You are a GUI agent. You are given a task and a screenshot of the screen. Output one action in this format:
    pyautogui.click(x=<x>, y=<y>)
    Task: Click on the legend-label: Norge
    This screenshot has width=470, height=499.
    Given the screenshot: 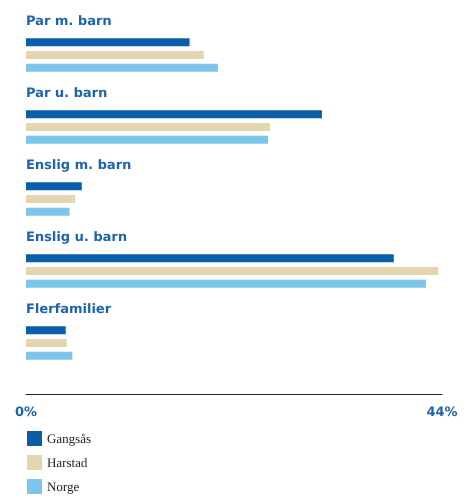 What is the action you would take?
    pyautogui.click(x=63, y=486)
    